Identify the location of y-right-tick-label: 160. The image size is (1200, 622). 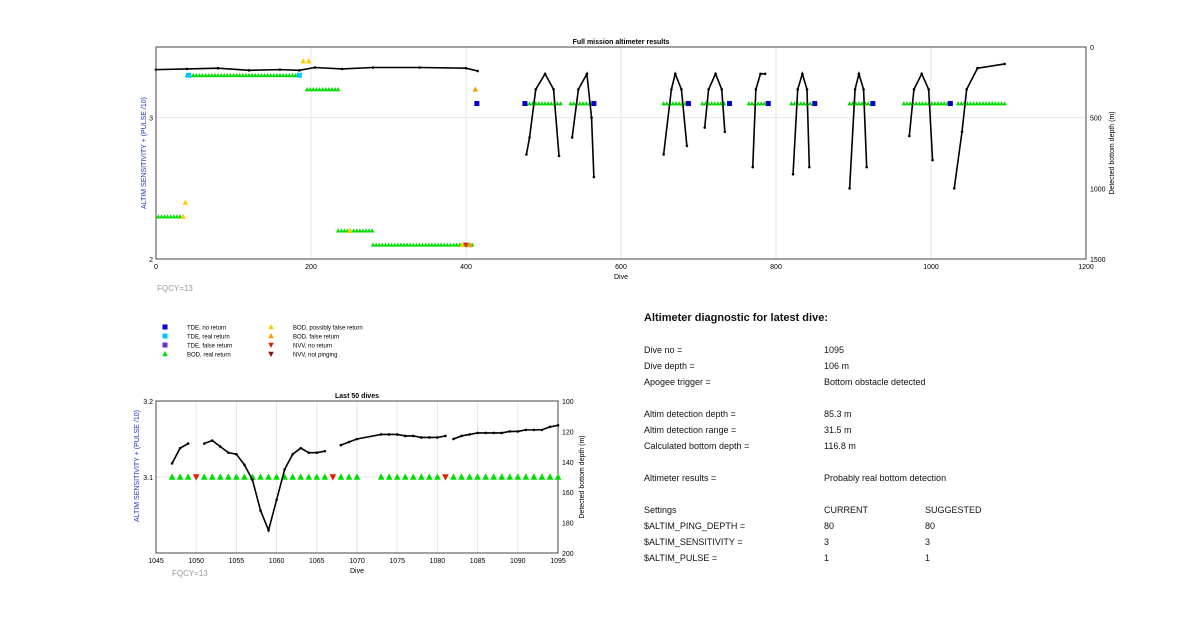
(568, 493).